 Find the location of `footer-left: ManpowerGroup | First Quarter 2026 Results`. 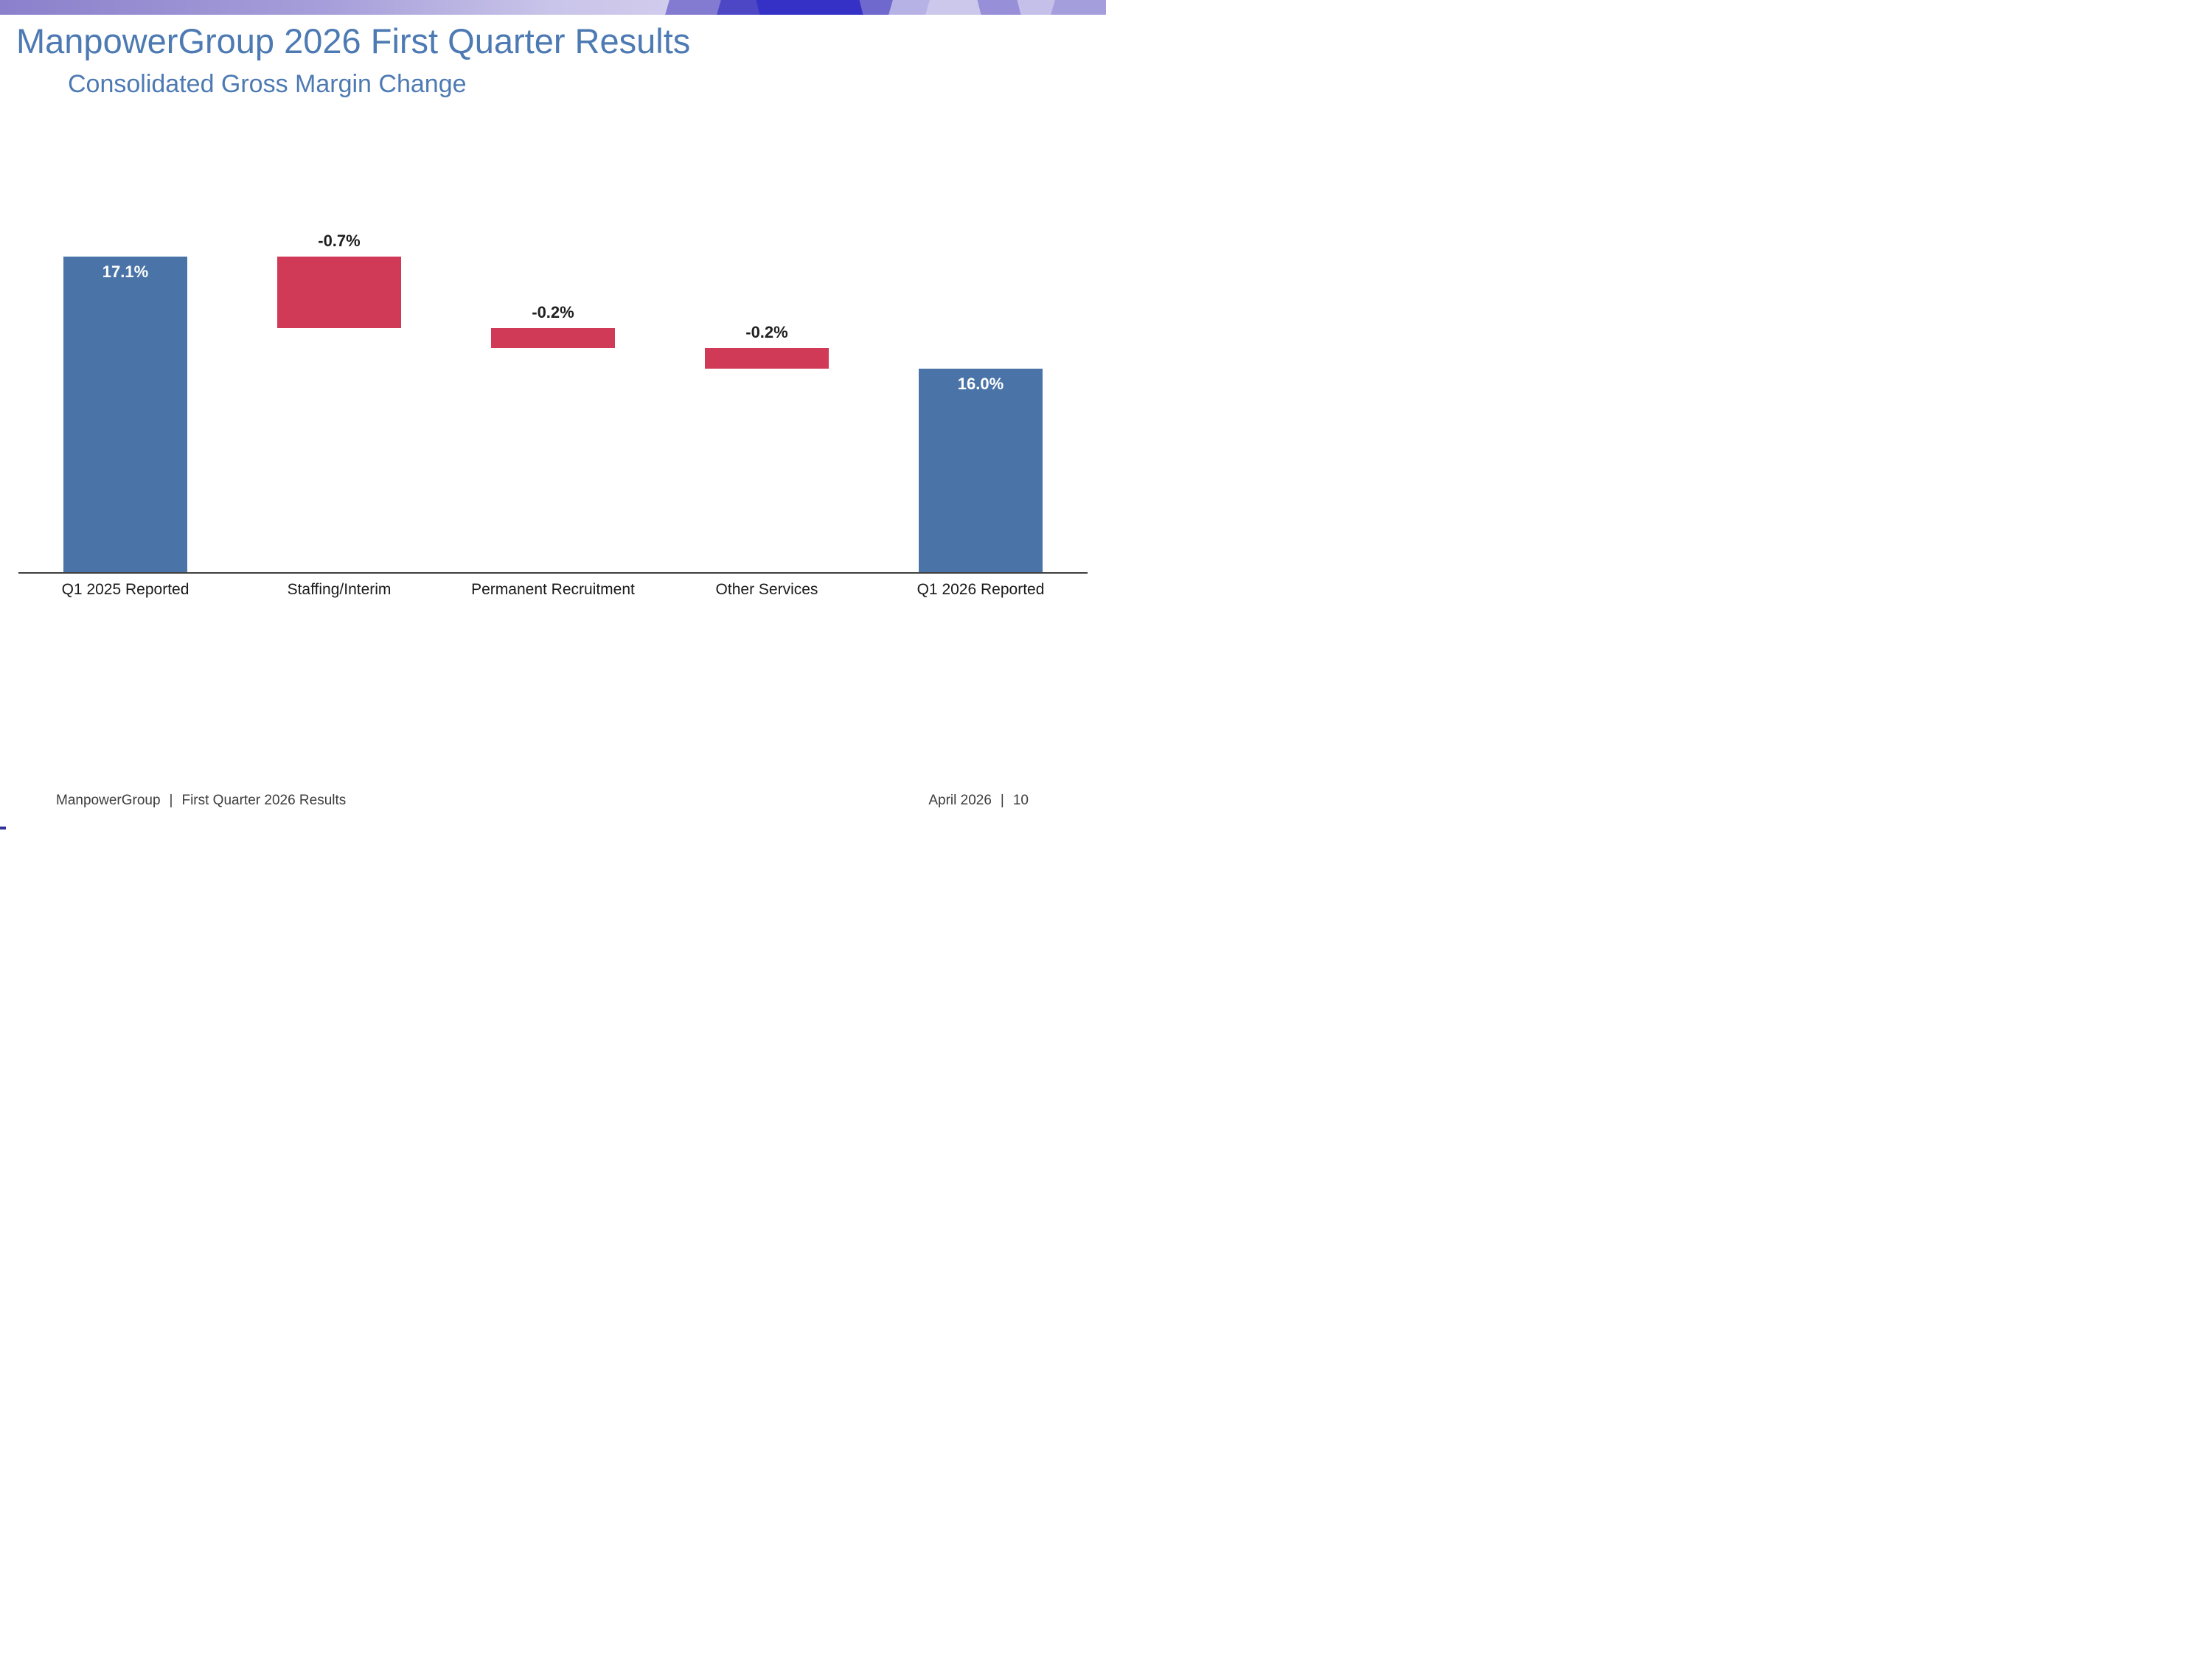

footer-left: ManpowerGroup | First Quarter 2026 Results is located at coordinates (201, 801).